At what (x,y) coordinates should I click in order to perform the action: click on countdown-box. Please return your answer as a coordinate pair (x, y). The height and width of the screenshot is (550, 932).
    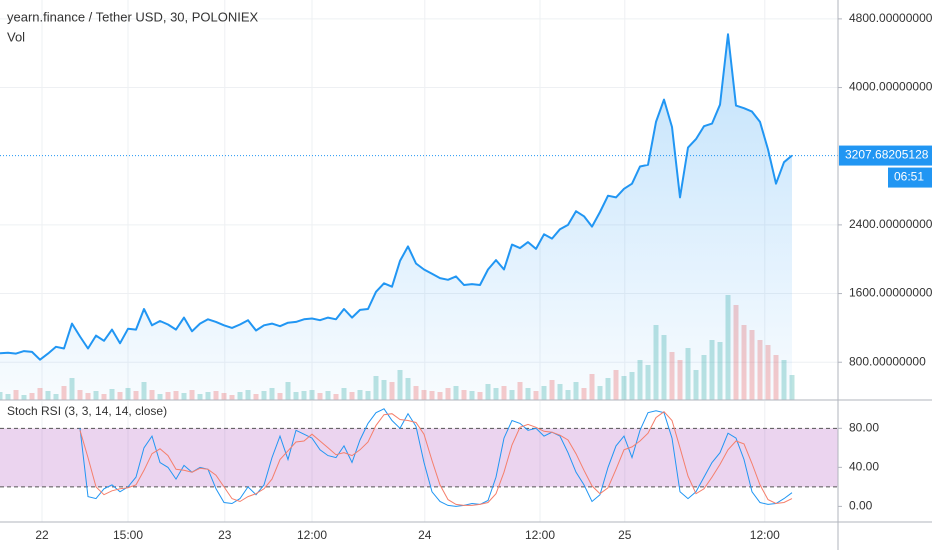
    Looking at the image, I should click on (910, 177).